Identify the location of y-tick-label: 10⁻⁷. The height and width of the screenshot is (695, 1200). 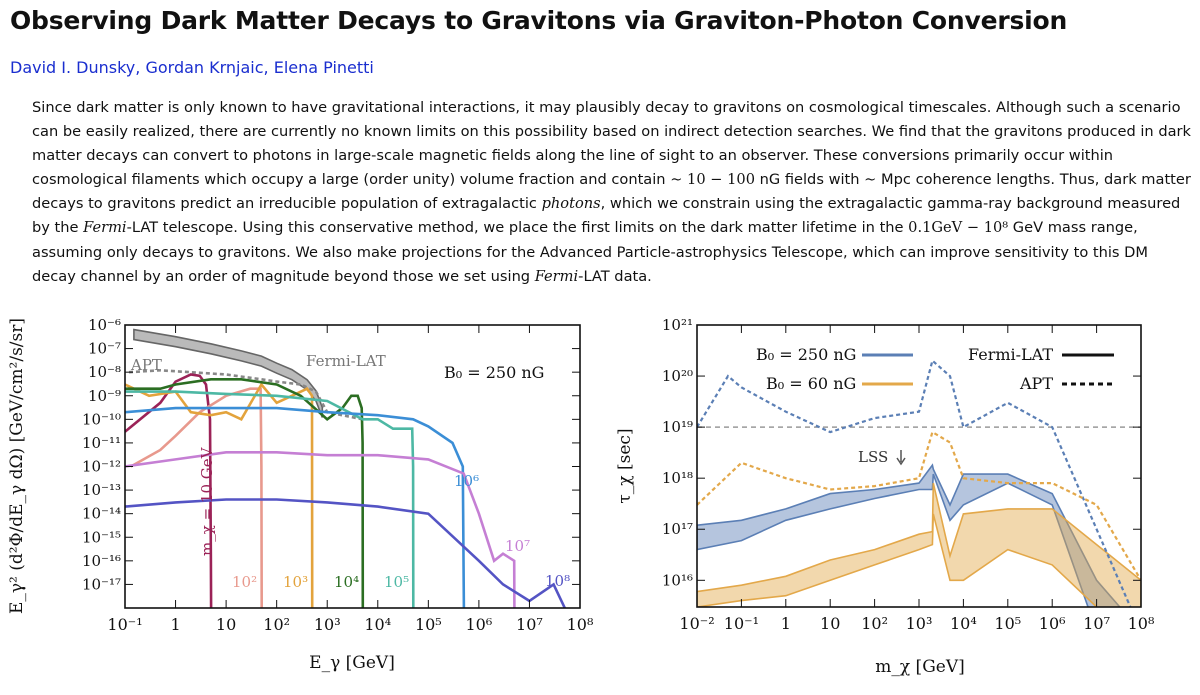
(104, 349).